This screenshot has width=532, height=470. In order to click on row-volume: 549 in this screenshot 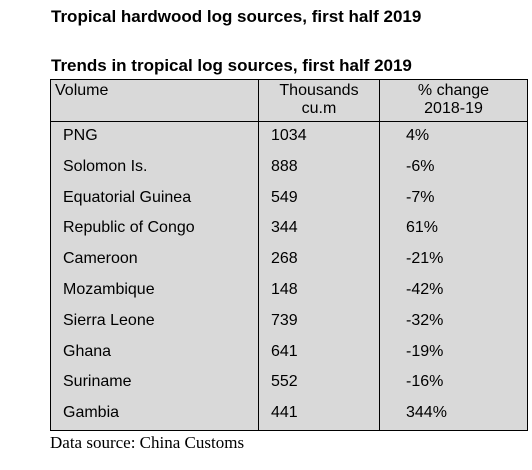, I will do `click(284, 197)`.